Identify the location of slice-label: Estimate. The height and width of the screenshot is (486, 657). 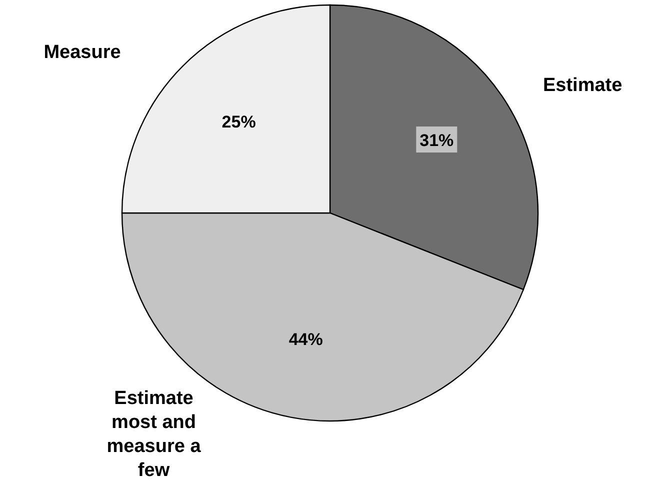
(582, 85).